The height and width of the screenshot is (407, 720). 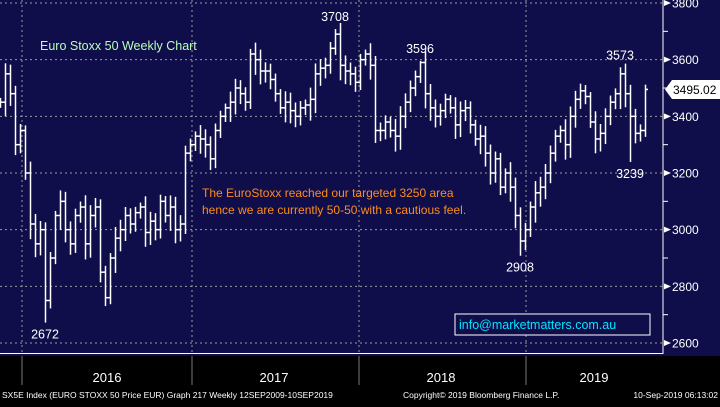 What do you see at coordinates (45, 335) in the screenshot?
I see `annotation-label: 2672` at bounding box center [45, 335].